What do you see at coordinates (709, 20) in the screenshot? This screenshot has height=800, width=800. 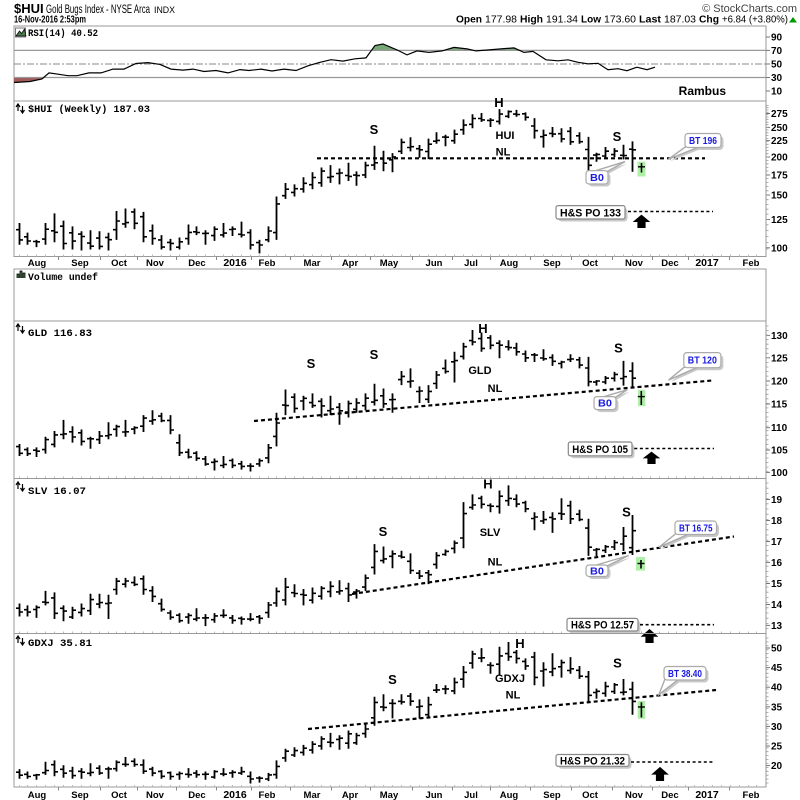 I see `svg-text: Chg` at bounding box center [709, 20].